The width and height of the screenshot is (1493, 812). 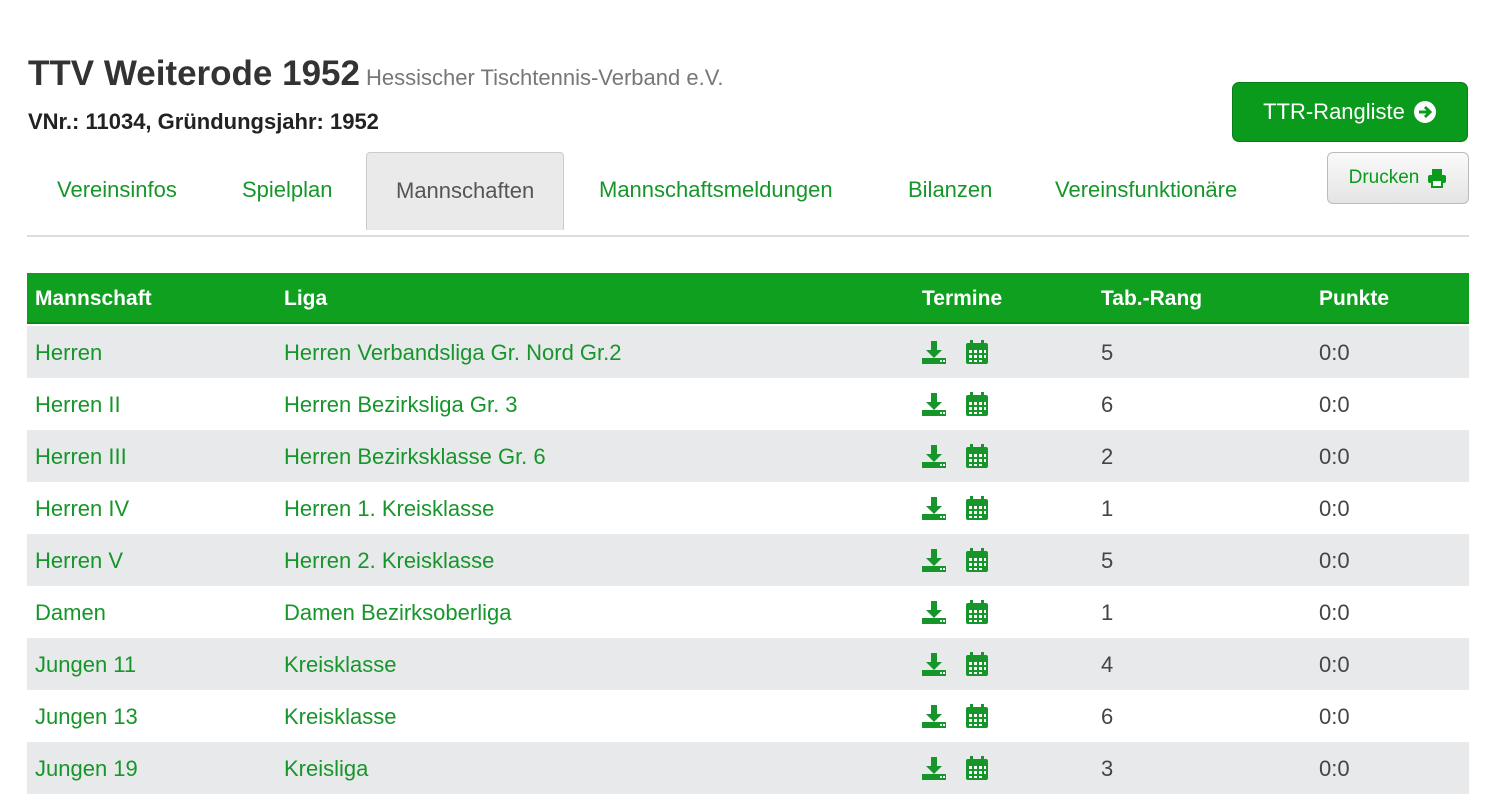 What do you see at coordinates (1424, 112) in the screenshot?
I see `arrow-icon` at bounding box center [1424, 112].